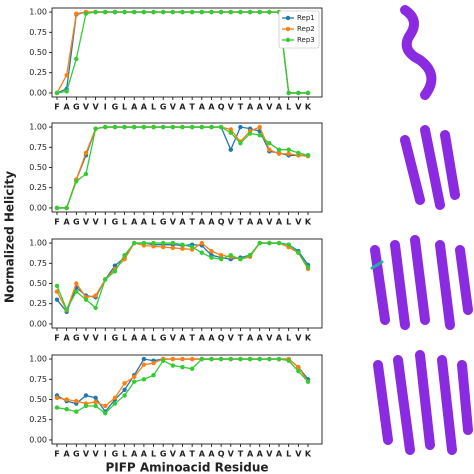 The image size is (474, 474). Describe the element at coordinates (38, 419) in the screenshot. I see `y-tick-label: 0.25` at that location.